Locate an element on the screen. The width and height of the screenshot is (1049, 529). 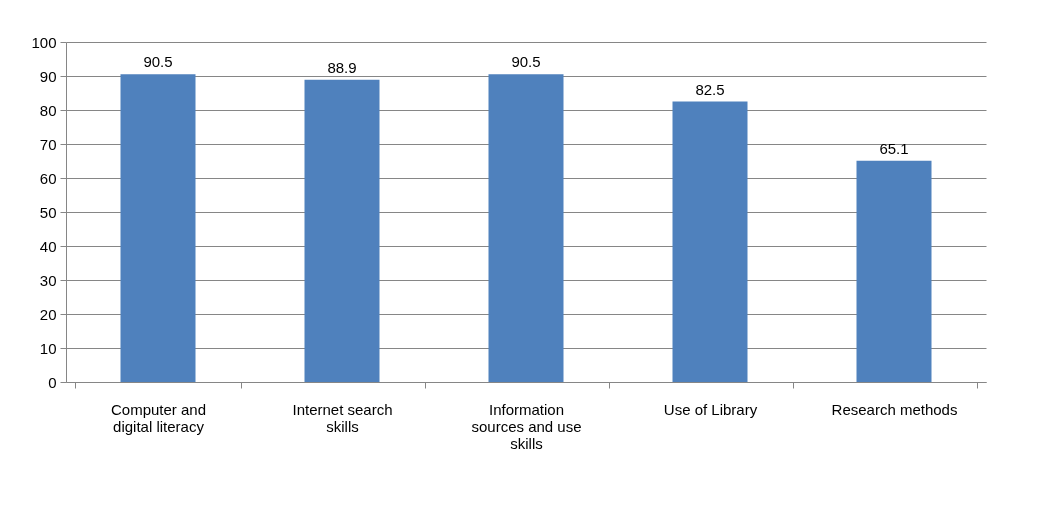
y-tick-label: 100 is located at coordinates (44, 42).